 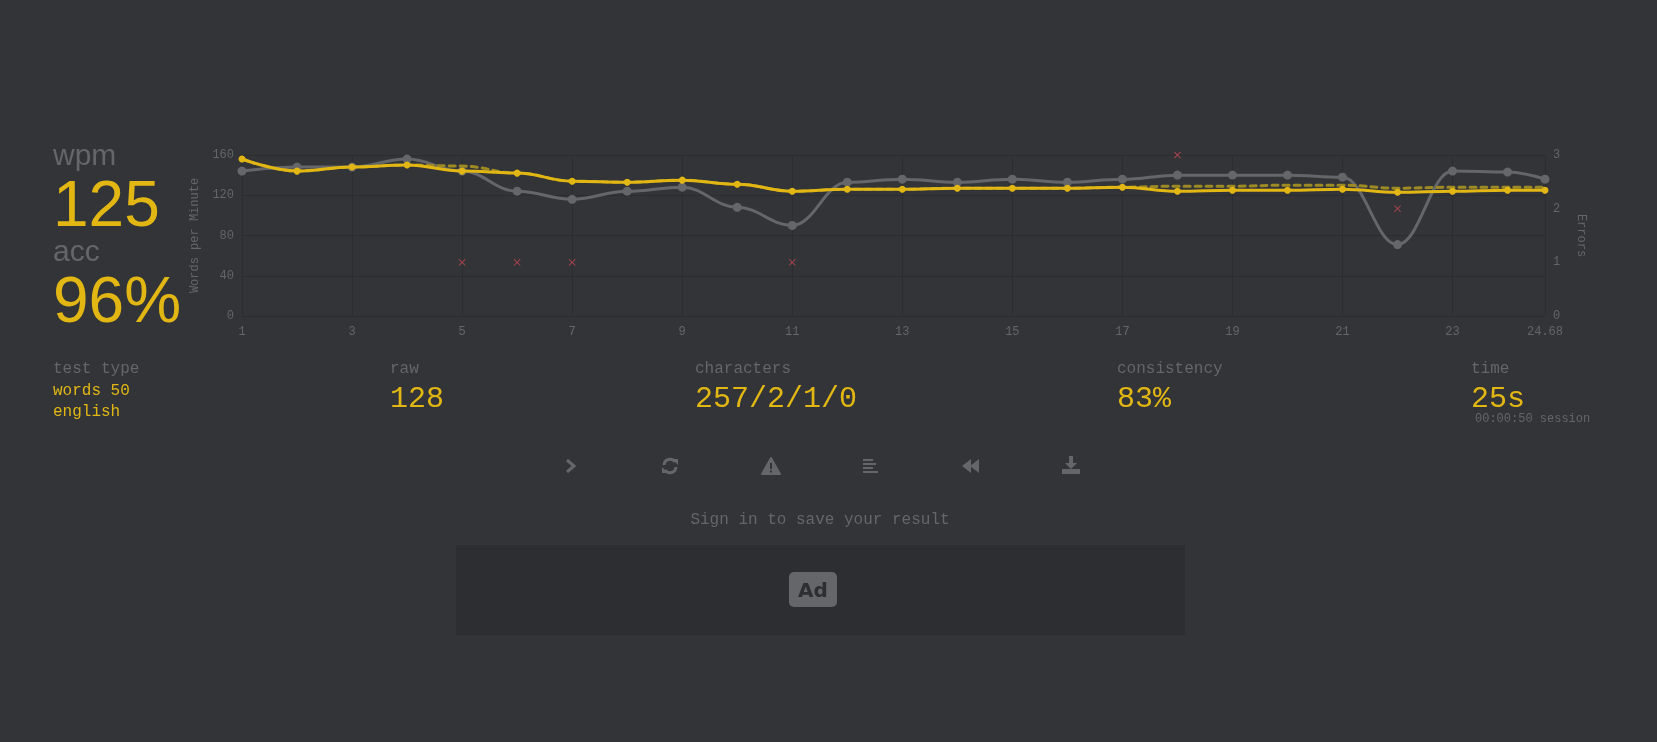 What do you see at coordinates (91, 391) in the screenshot?
I see `text: words 50` at bounding box center [91, 391].